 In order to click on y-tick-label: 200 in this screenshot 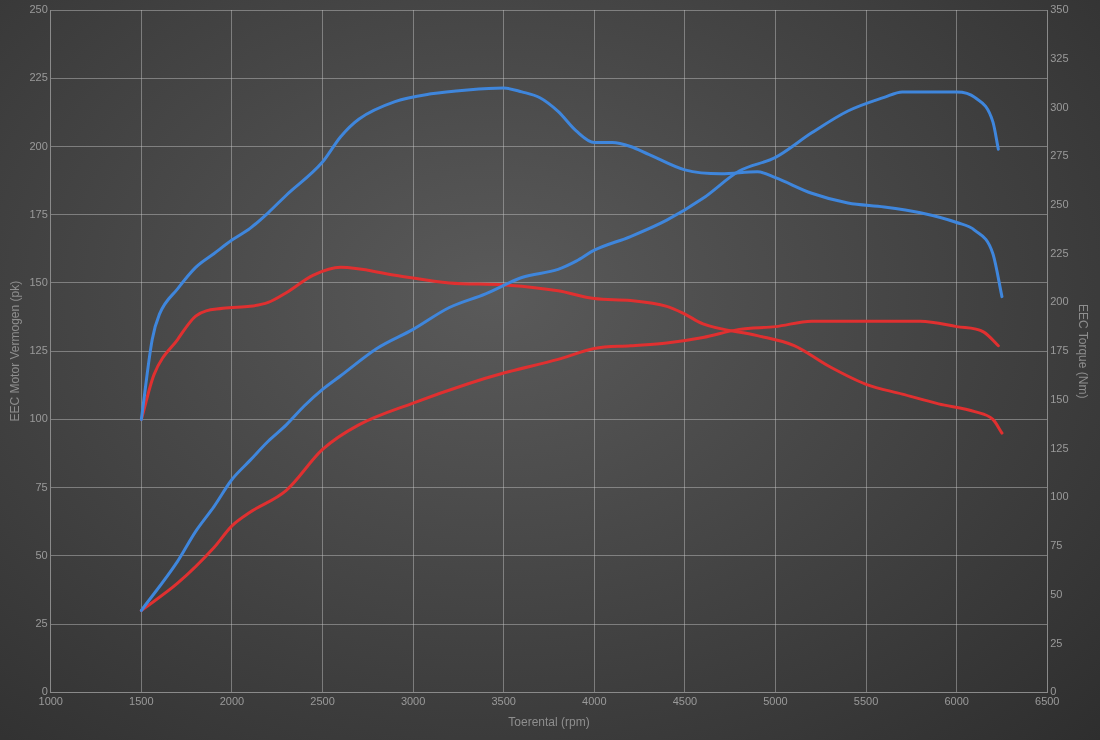, I will do `click(38, 145)`.